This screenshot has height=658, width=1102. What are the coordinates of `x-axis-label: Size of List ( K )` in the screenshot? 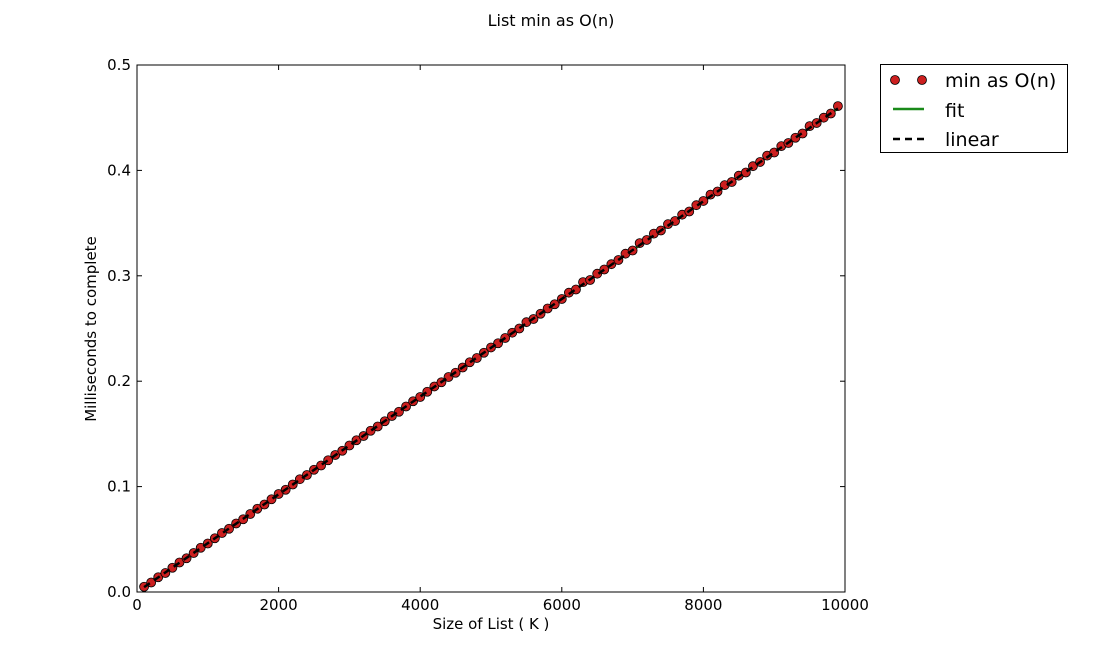 It's located at (491, 624).